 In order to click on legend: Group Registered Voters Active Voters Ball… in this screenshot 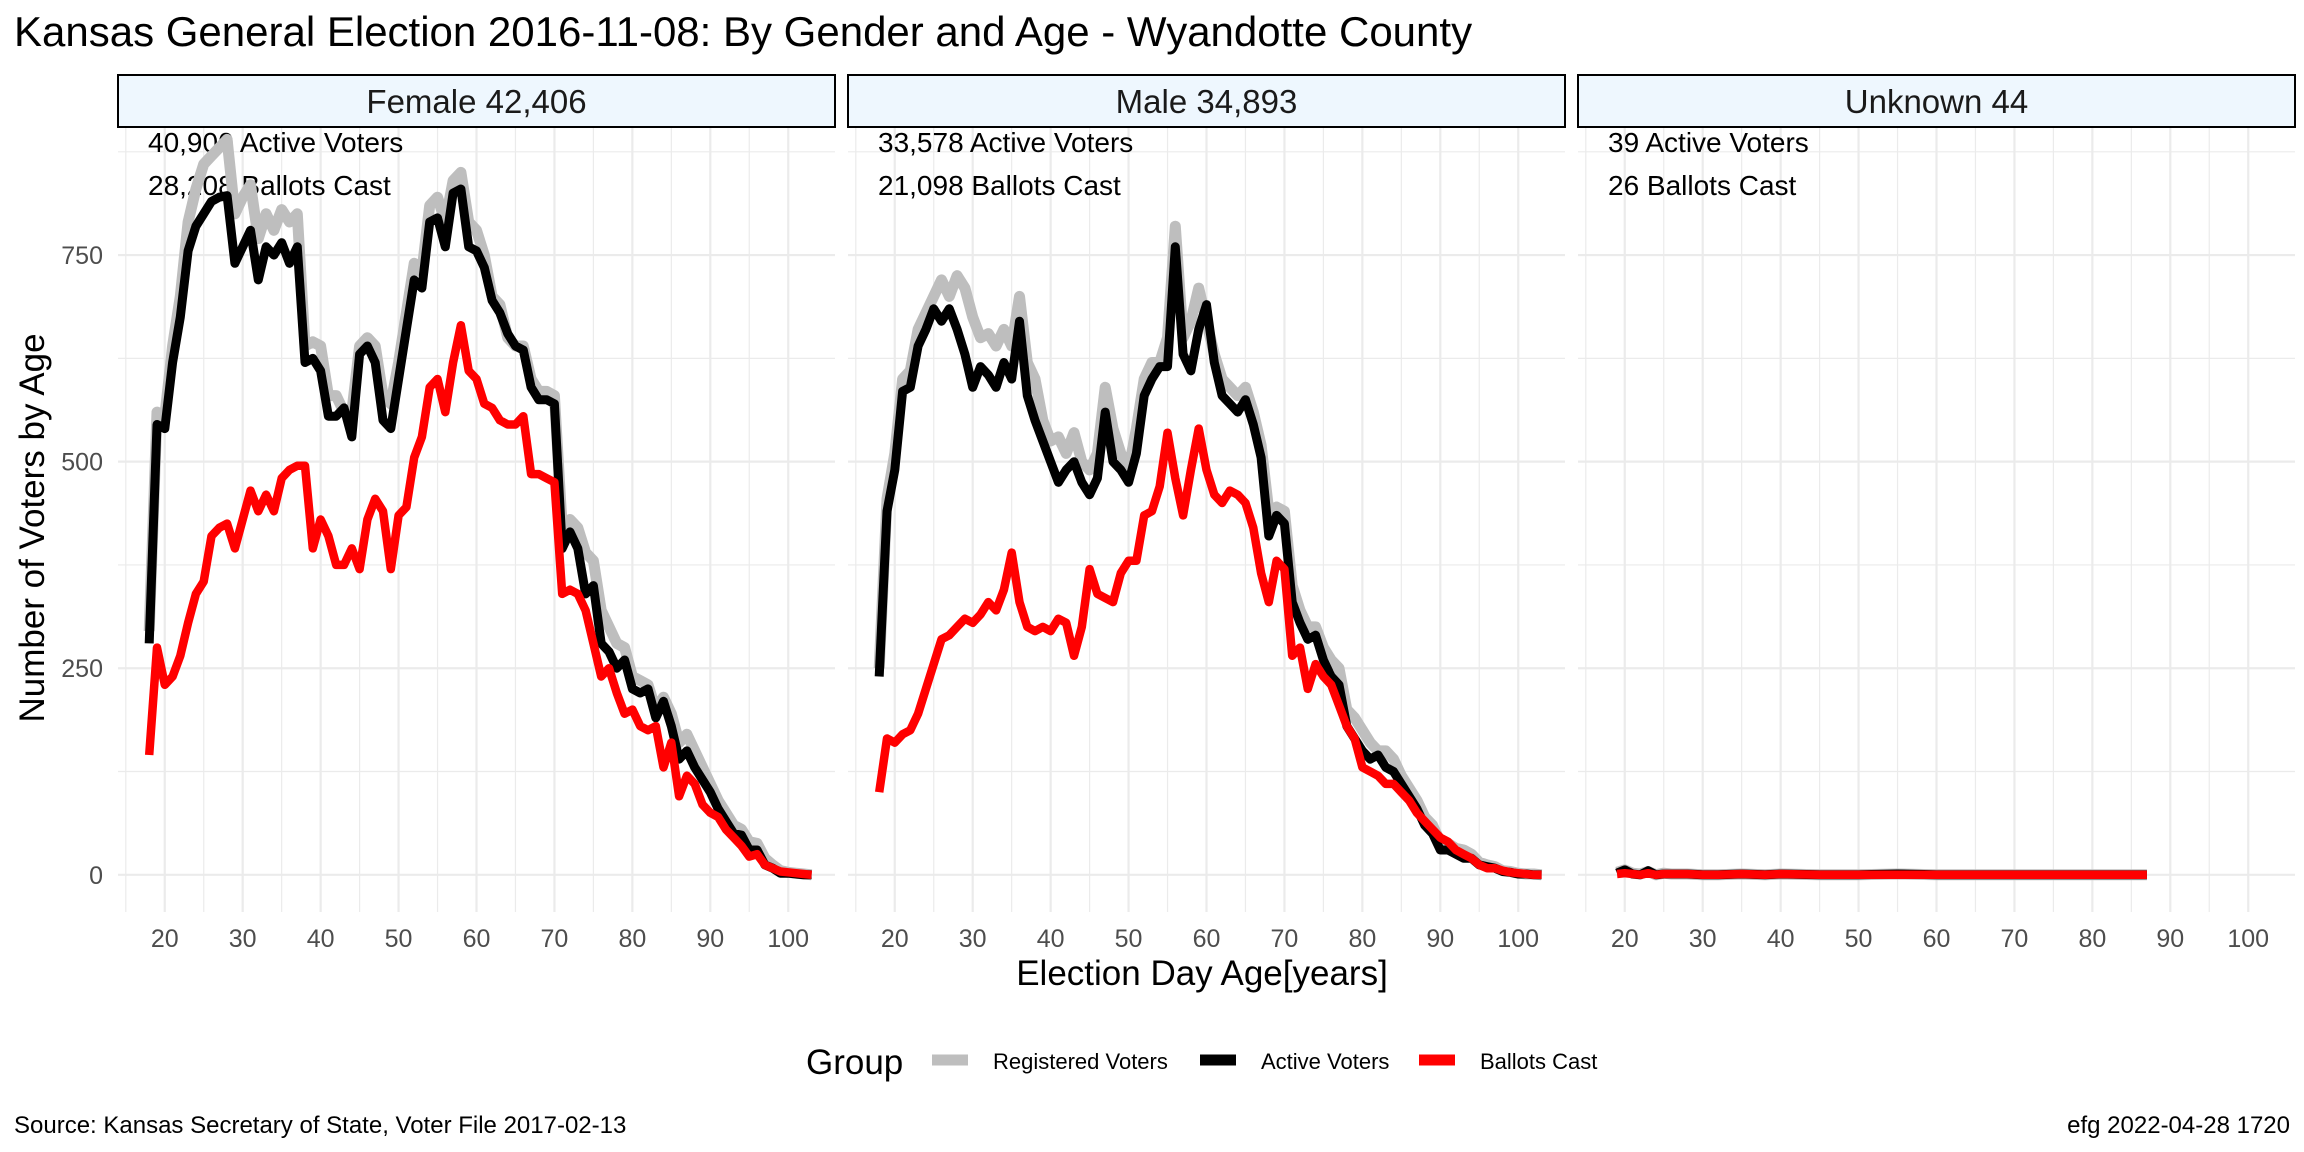, I will do `click(1201, 1062)`.